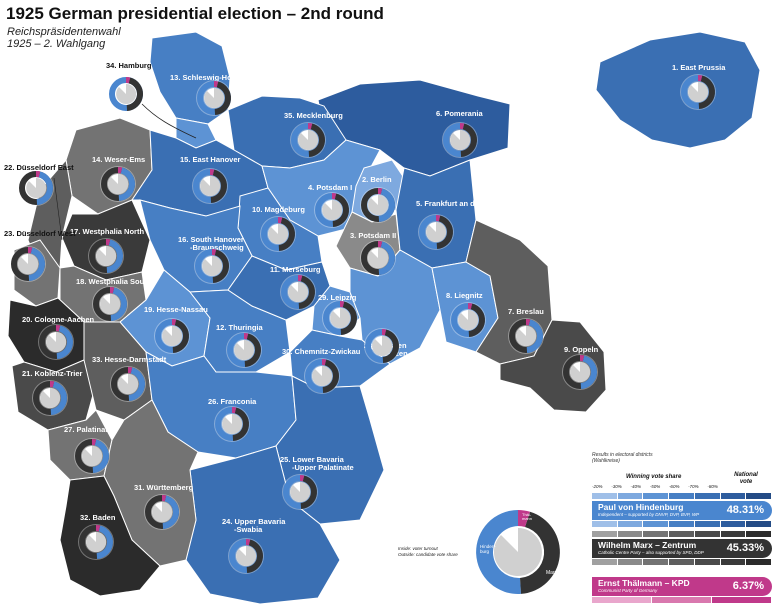  What do you see at coordinates (460, 113) in the screenshot?
I see `district-label-6: 6. Pomerania` at bounding box center [460, 113].